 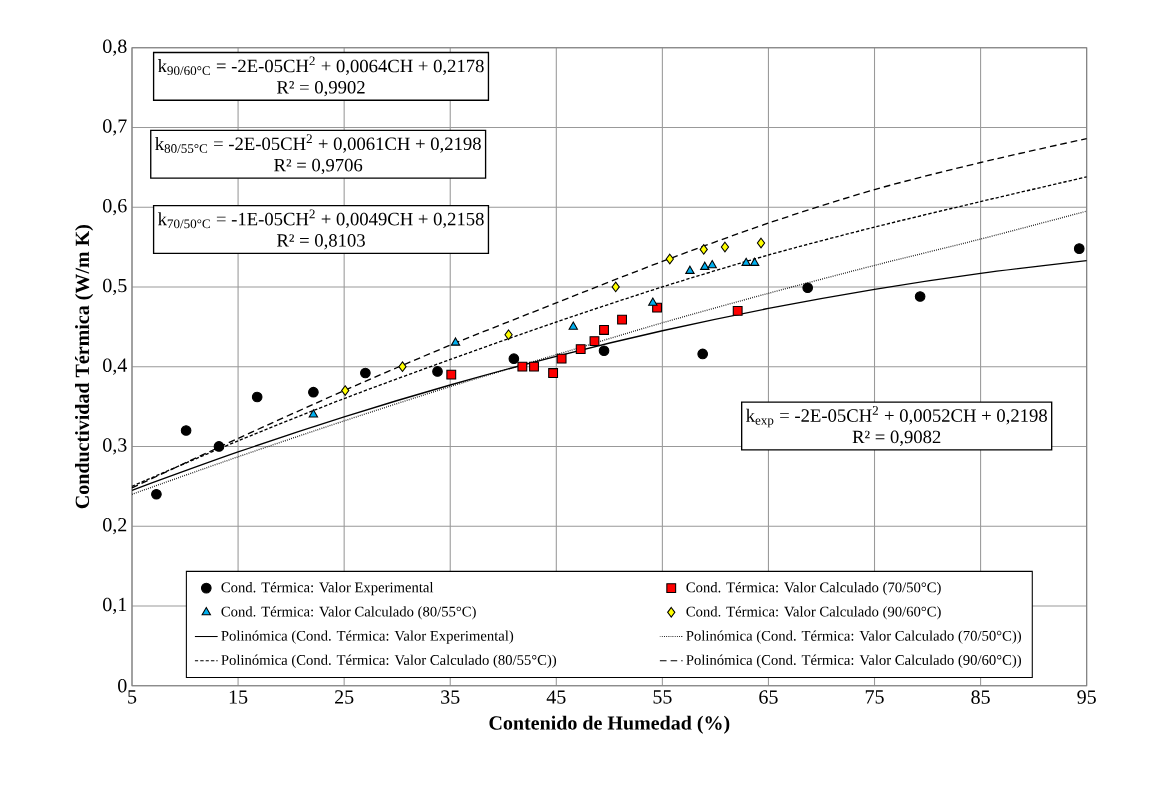 I want to click on y-axis-title: Conductividad Térmica (W/m K), so click(x=84, y=367).